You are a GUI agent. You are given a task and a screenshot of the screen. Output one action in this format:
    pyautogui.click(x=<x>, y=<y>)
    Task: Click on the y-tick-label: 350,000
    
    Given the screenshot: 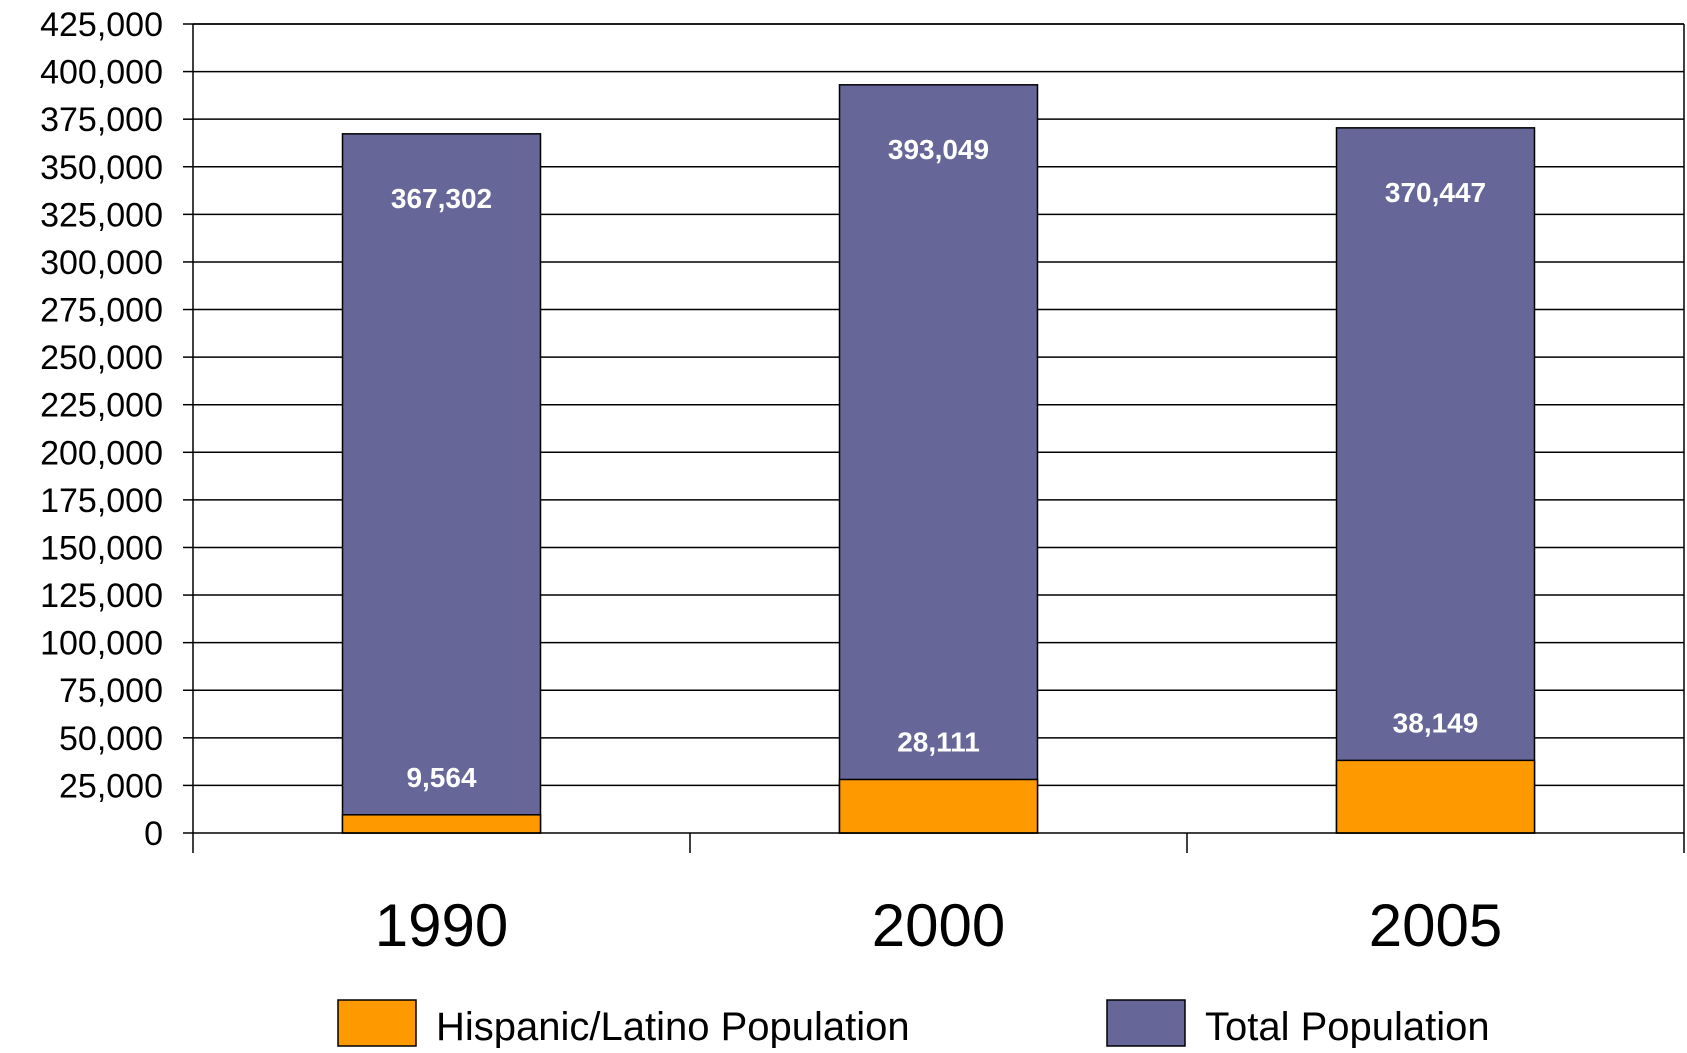 What is the action you would take?
    pyautogui.click(x=101, y=168)
    